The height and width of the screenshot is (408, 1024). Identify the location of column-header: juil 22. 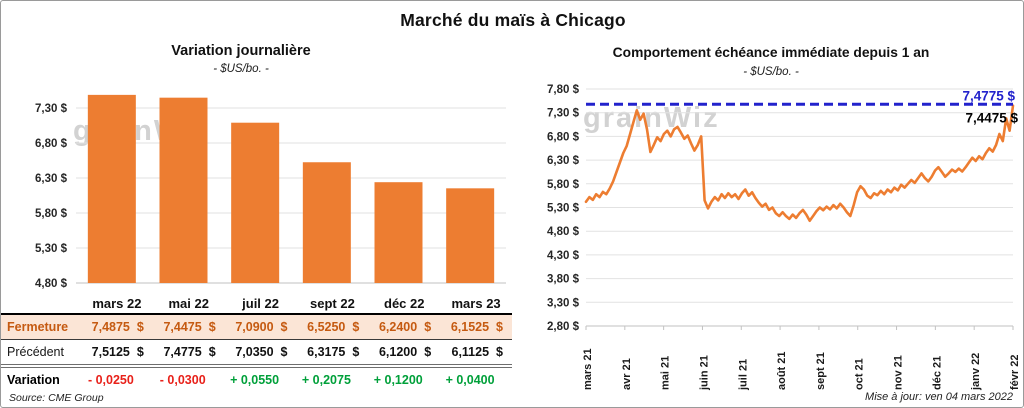
(260, 303).